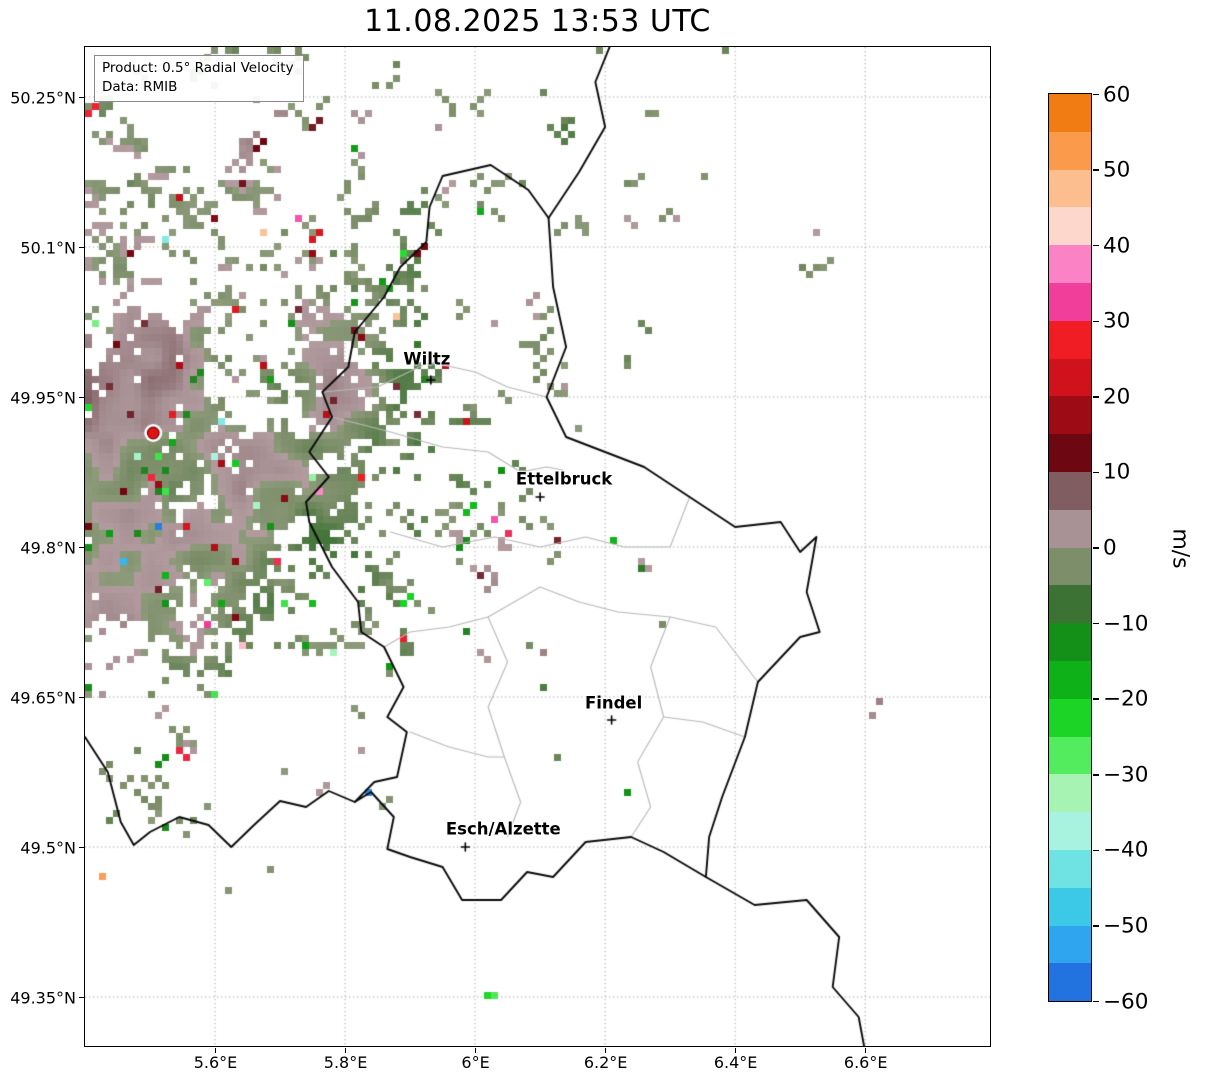 The image size is (1207, 1081). Describe the element at coordinates (1117, 472) in the screenshot. I see `colorbar-tick-label: 10` at that location.